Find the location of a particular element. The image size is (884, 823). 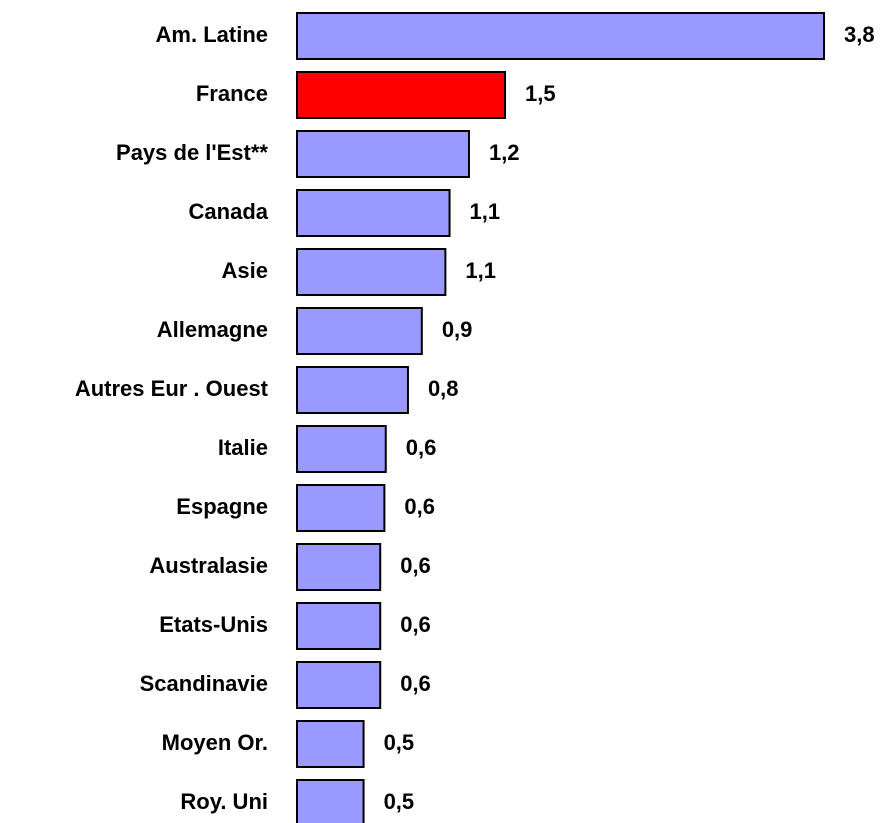

value-label: 1,5 is located at coordinates (540, 93).